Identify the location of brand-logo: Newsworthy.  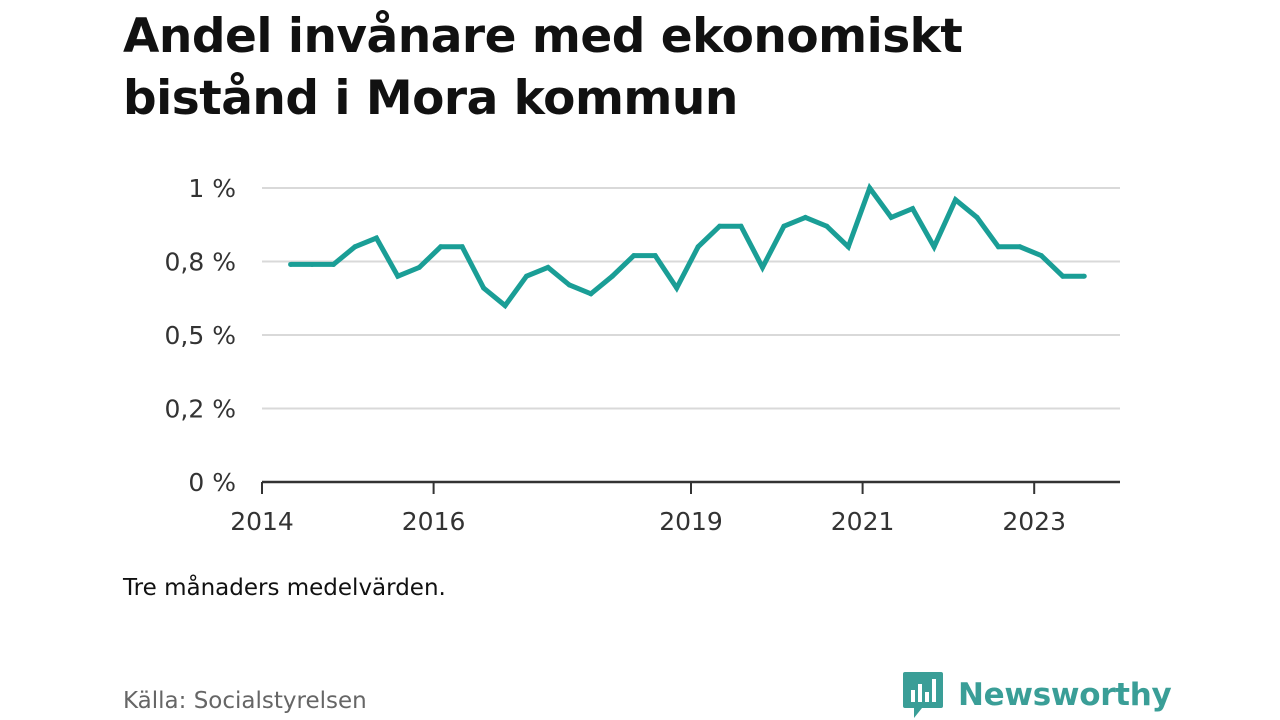
(1037, 695).